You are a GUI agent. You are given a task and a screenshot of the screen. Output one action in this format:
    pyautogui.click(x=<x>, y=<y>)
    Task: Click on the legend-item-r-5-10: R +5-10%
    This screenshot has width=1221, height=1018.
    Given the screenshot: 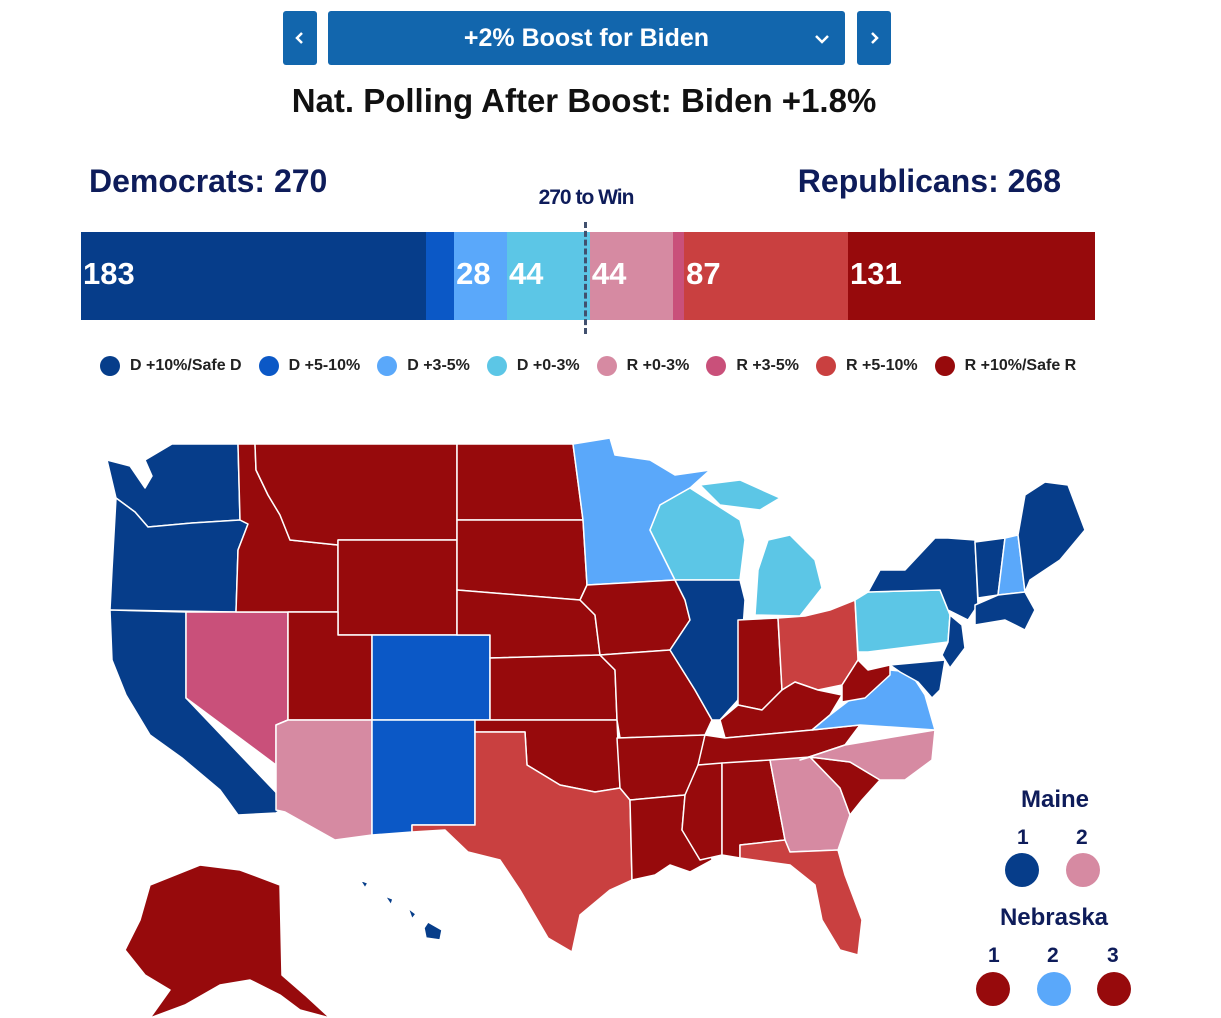 What is the action you would take?
    pyautogui.click(x=867, y=366)
    